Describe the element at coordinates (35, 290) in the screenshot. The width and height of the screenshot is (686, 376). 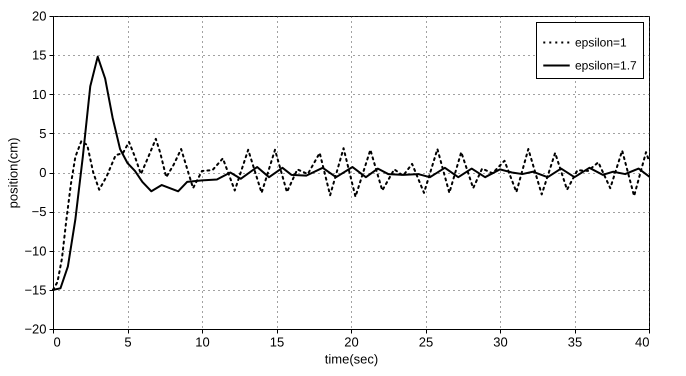
I see `y-tick-label: −15` at that location.